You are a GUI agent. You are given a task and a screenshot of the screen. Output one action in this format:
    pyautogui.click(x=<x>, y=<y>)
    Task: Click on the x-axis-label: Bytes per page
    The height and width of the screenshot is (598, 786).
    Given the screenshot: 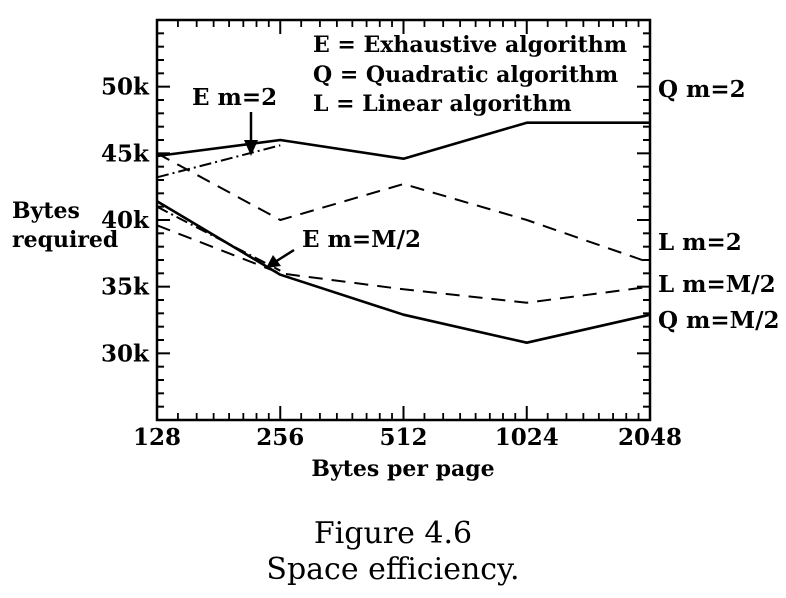 What is the action you would take?
    pyautogui.click(x=402, y=469)
    